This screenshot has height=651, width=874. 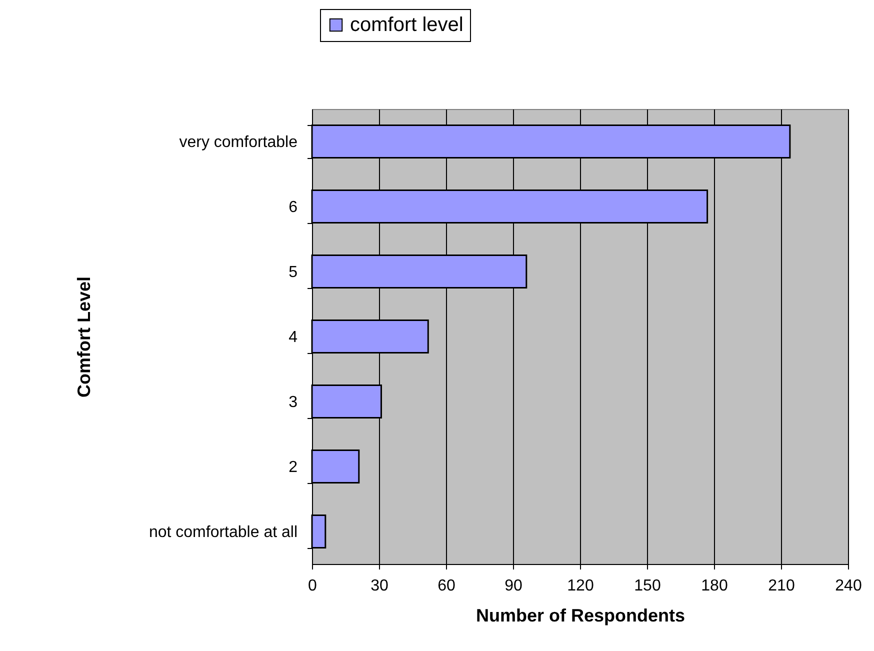 I want to click on x-tick-label: 30, so click(x=379, y=586).